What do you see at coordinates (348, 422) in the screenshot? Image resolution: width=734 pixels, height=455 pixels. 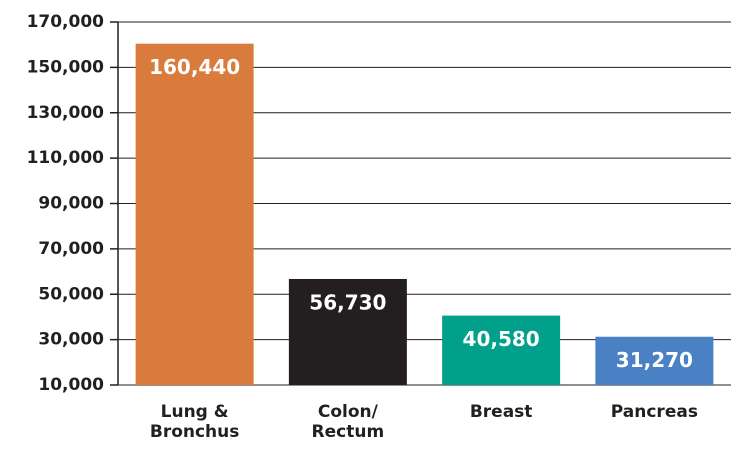 I see `x-tick-label: Colon/ Rectum` at bounding box center [348, 422].